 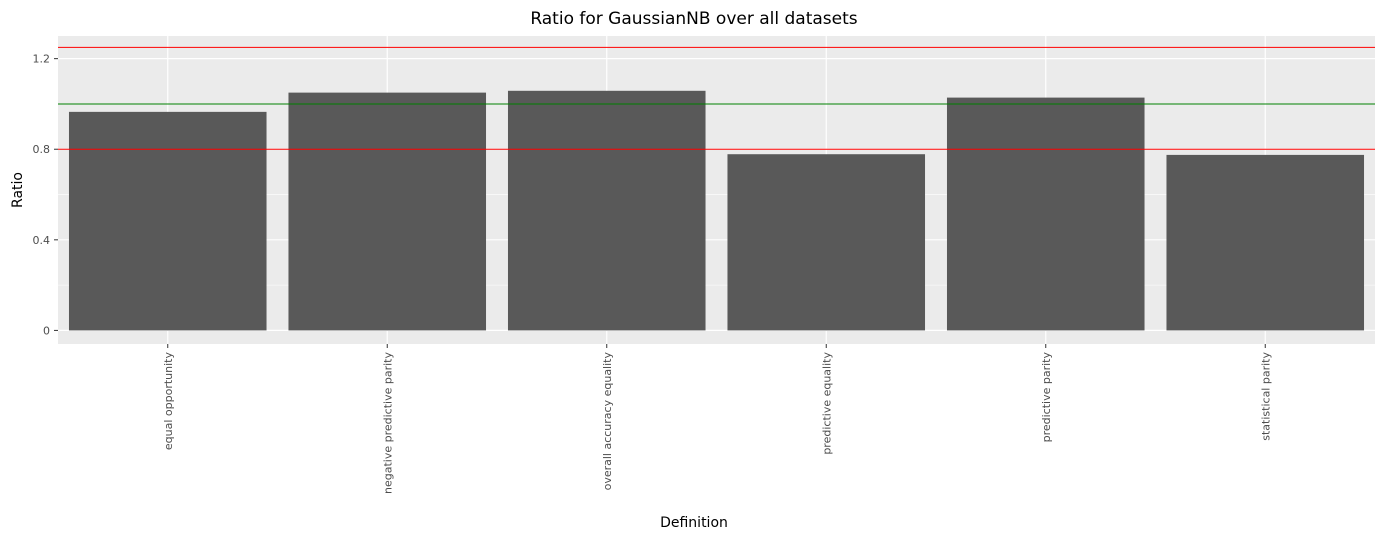 What do you see at coordinates (694, 523) in the screenshot?
I see `x-axis-title: Definition` at bounding box center [694, 523].